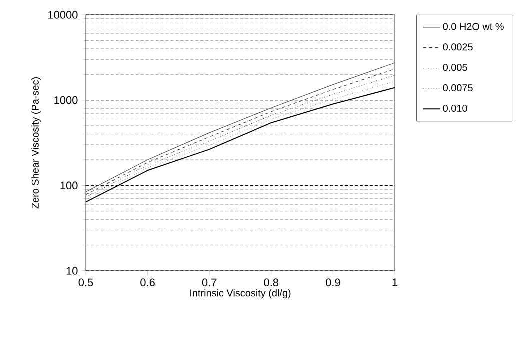 This screenshot has width=516, height=337. Describe the element at coordinates (63, 15) in the screenshot. I see `y-tick-label: 10000` at that location.